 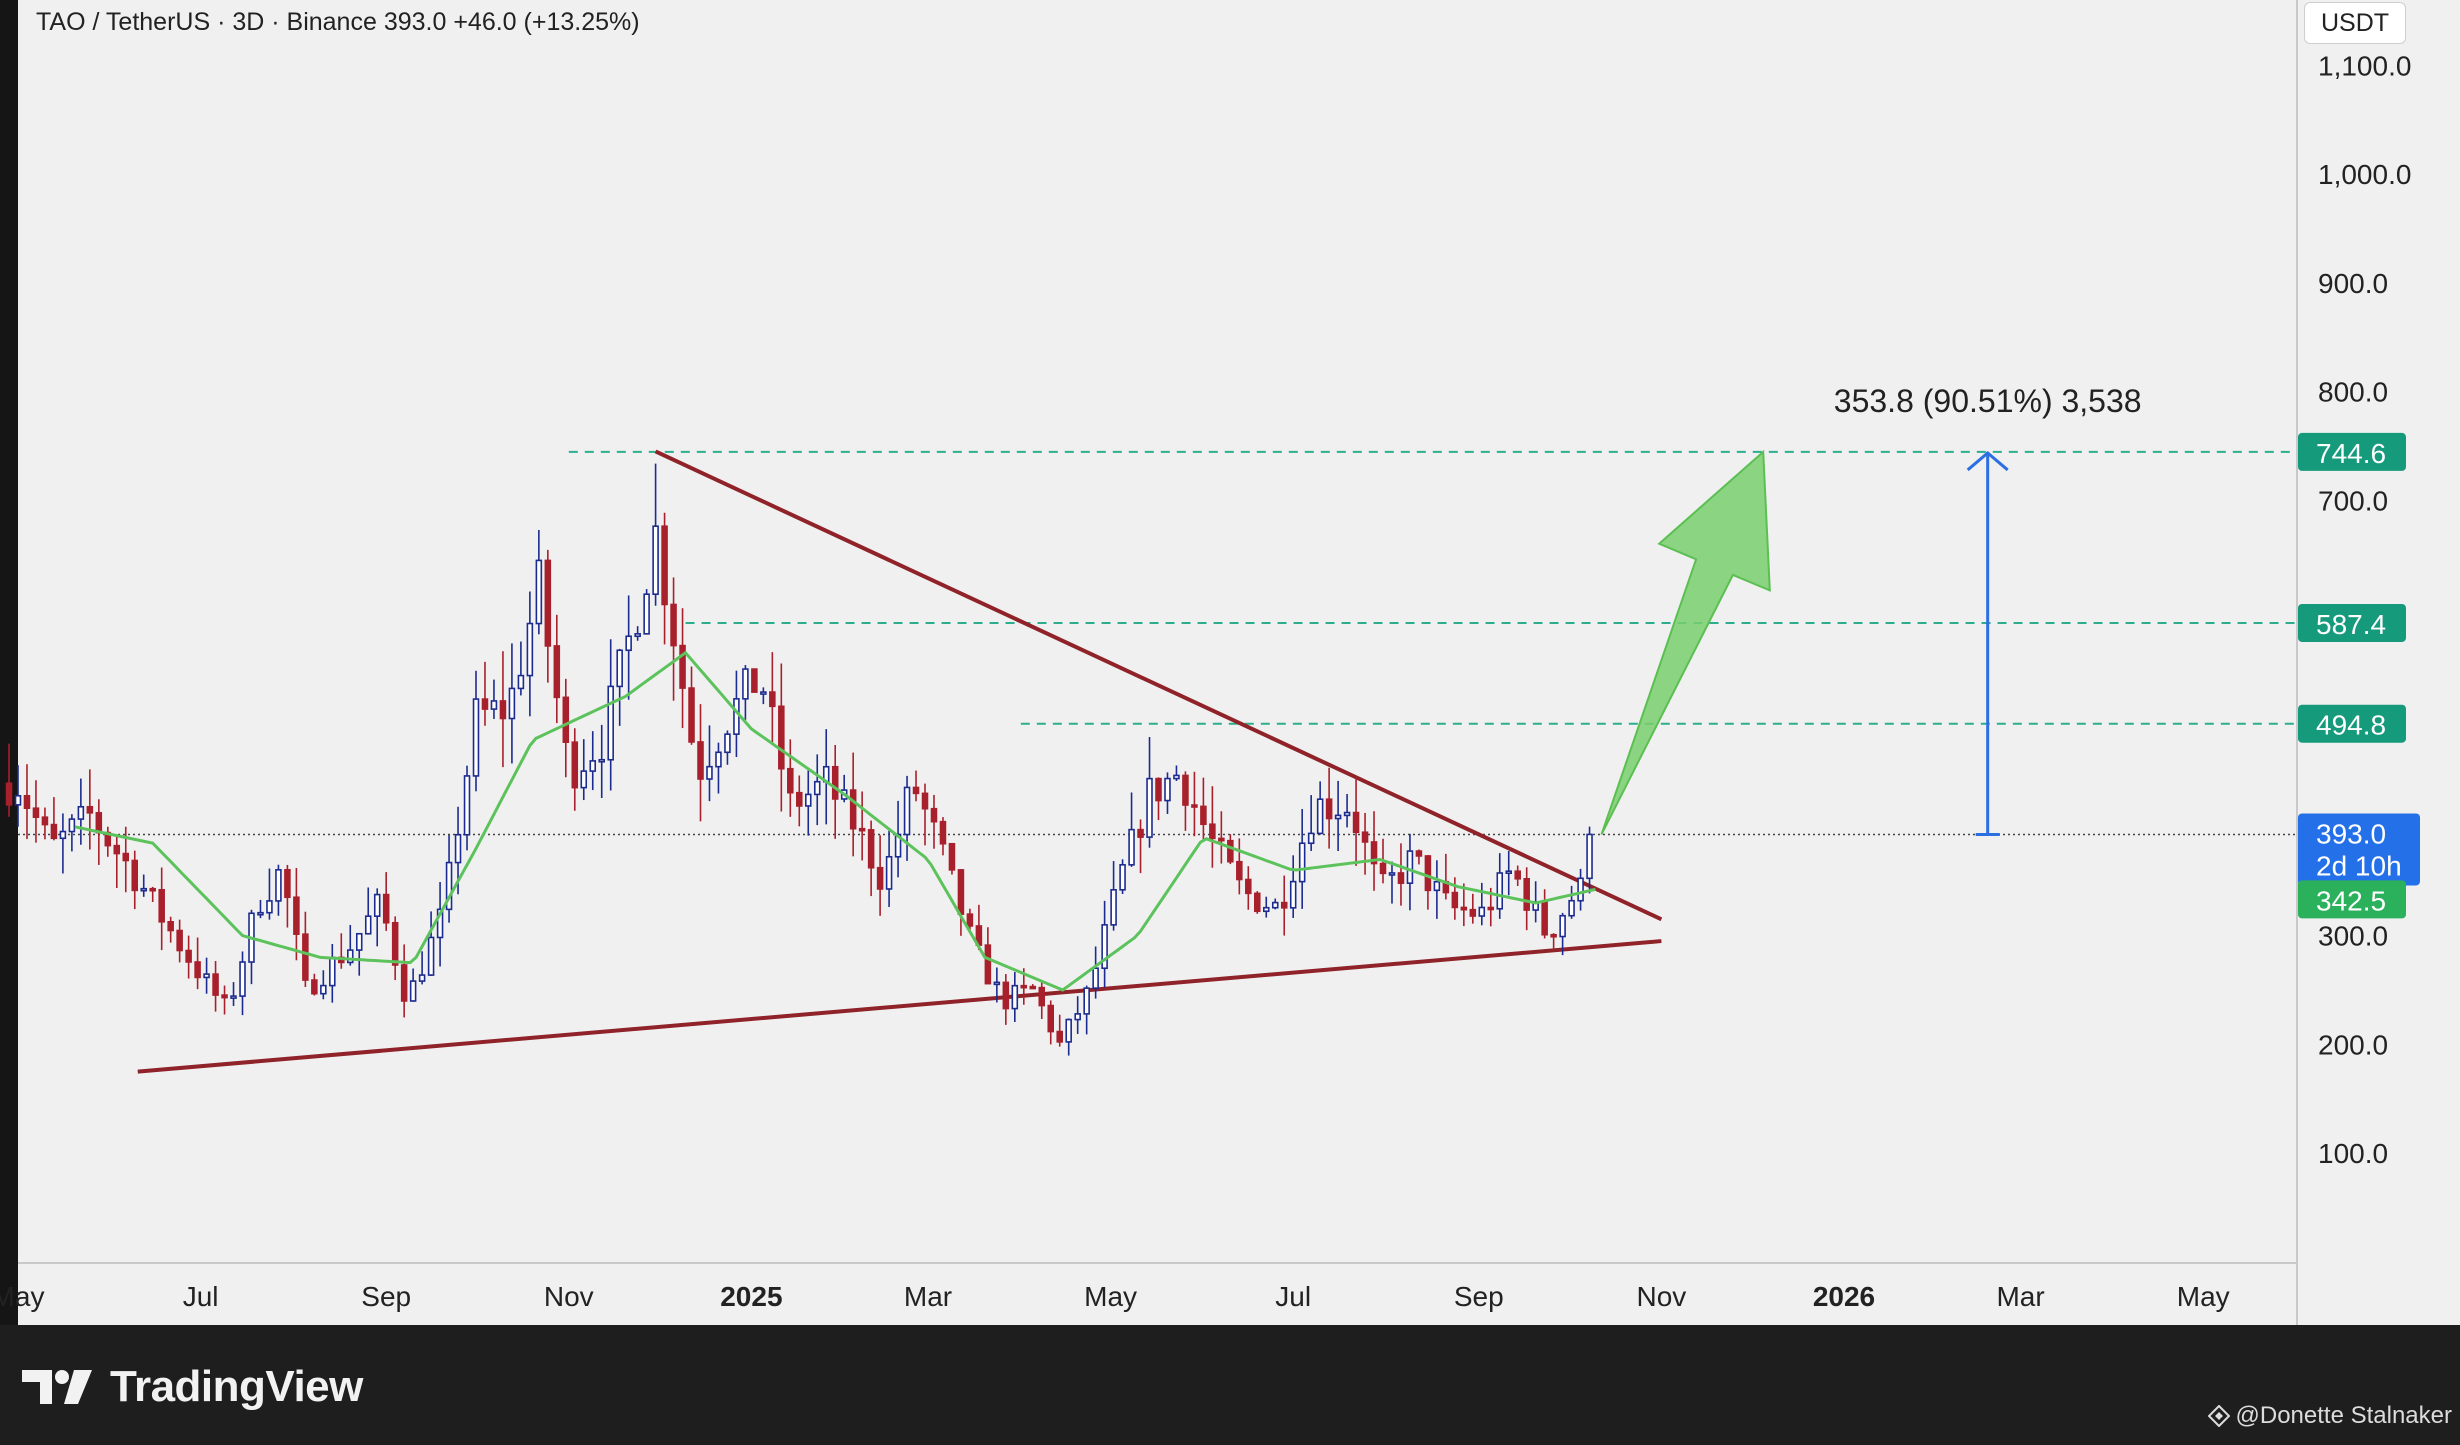 What do you see at coordinates (236, 1386) in the screenshot?
I see `tradingview-wordmark: TradingView` at bounding box center [236, 1386].